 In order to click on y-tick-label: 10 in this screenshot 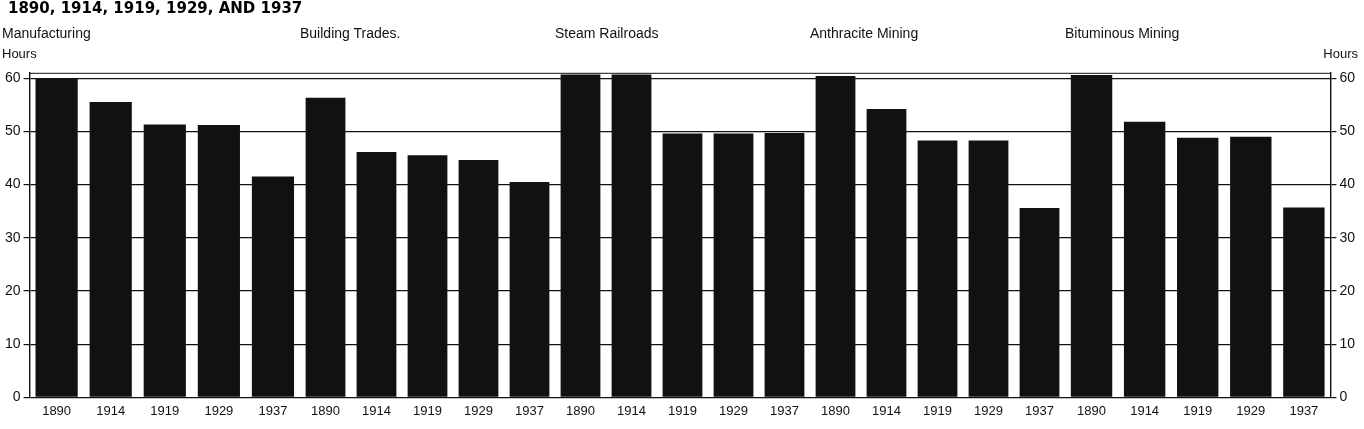, I will do `click(12, 343)`.